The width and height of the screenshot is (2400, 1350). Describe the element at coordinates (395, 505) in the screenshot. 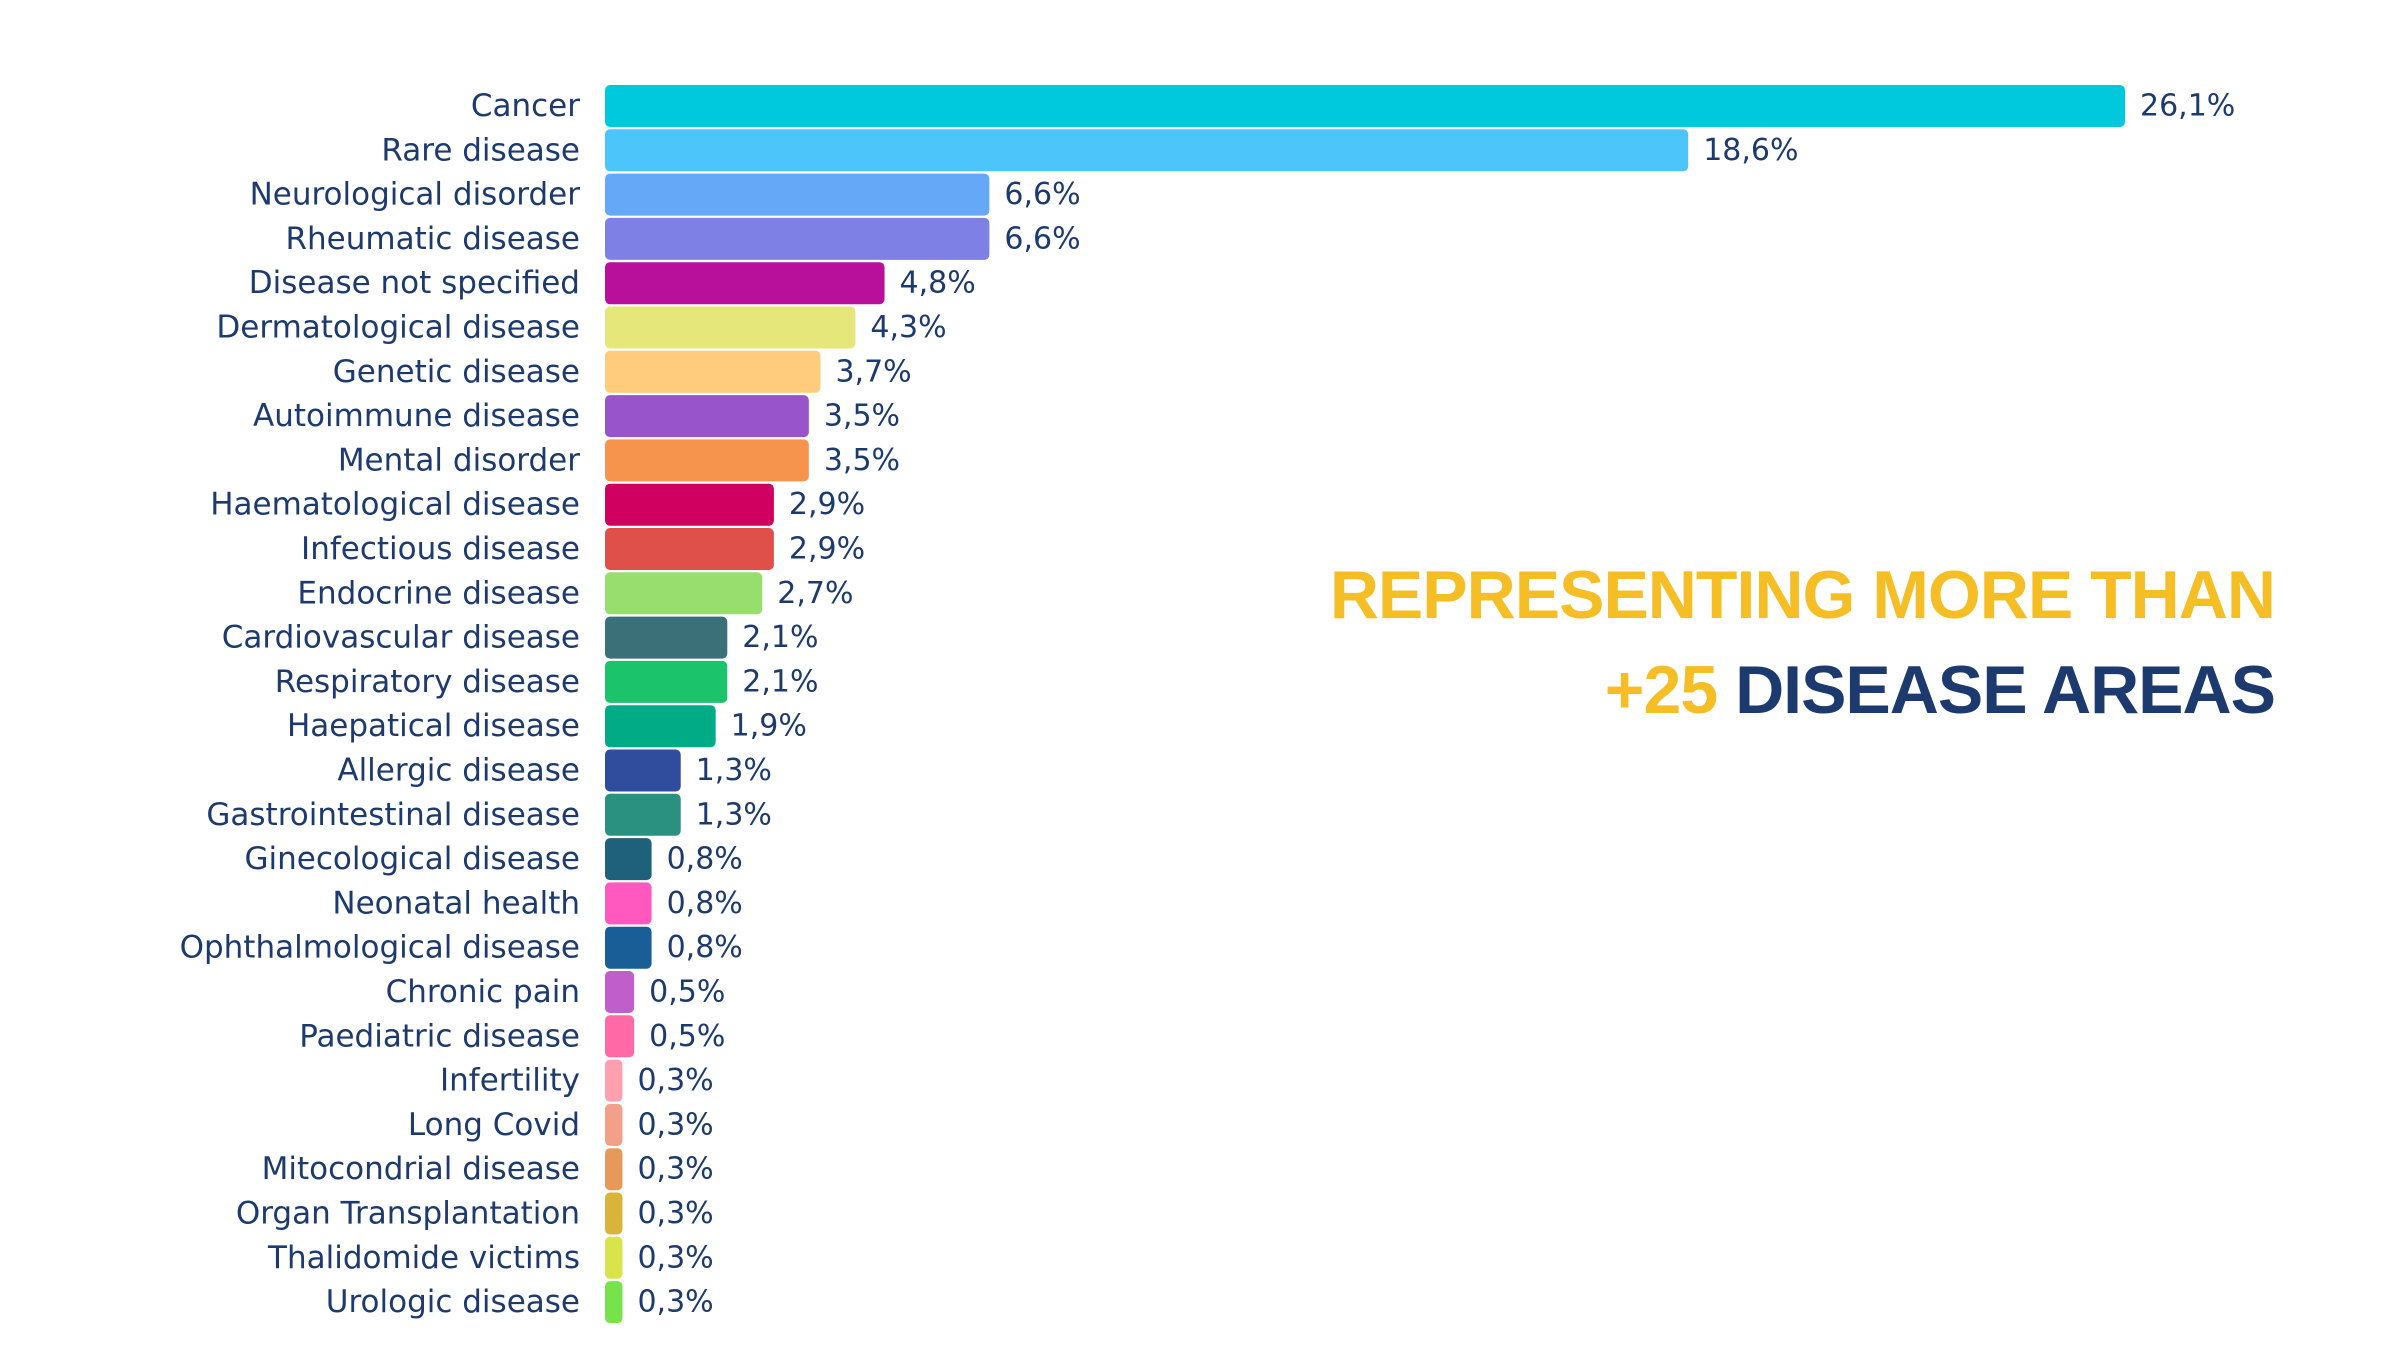

I see `category-label: Haematological disease` at that location.